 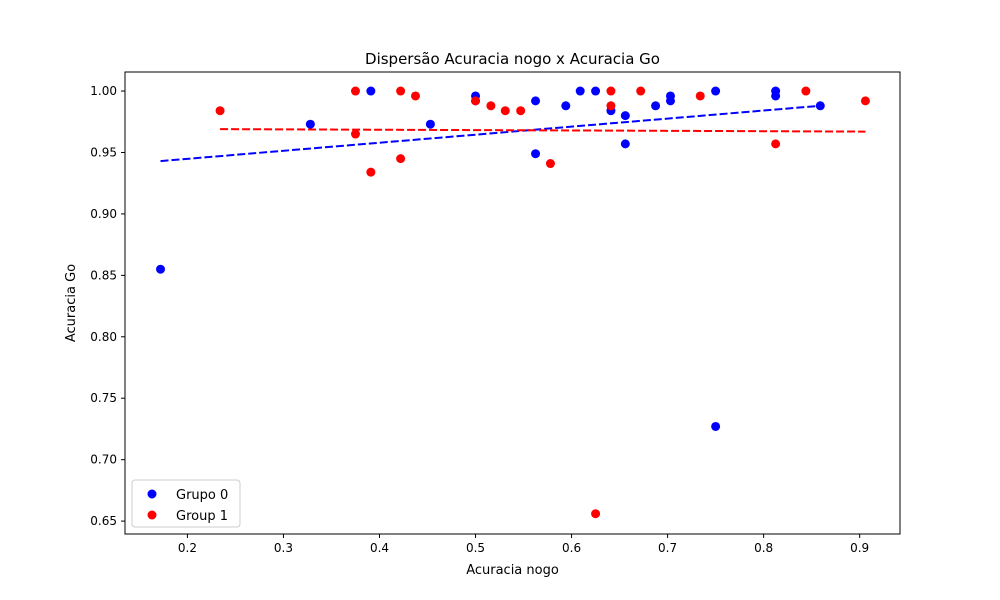 What do you see at coordinates (103, 337) in the screenshot?
I see `y-tick-label: 0.80` at bounding box center [103, 337].